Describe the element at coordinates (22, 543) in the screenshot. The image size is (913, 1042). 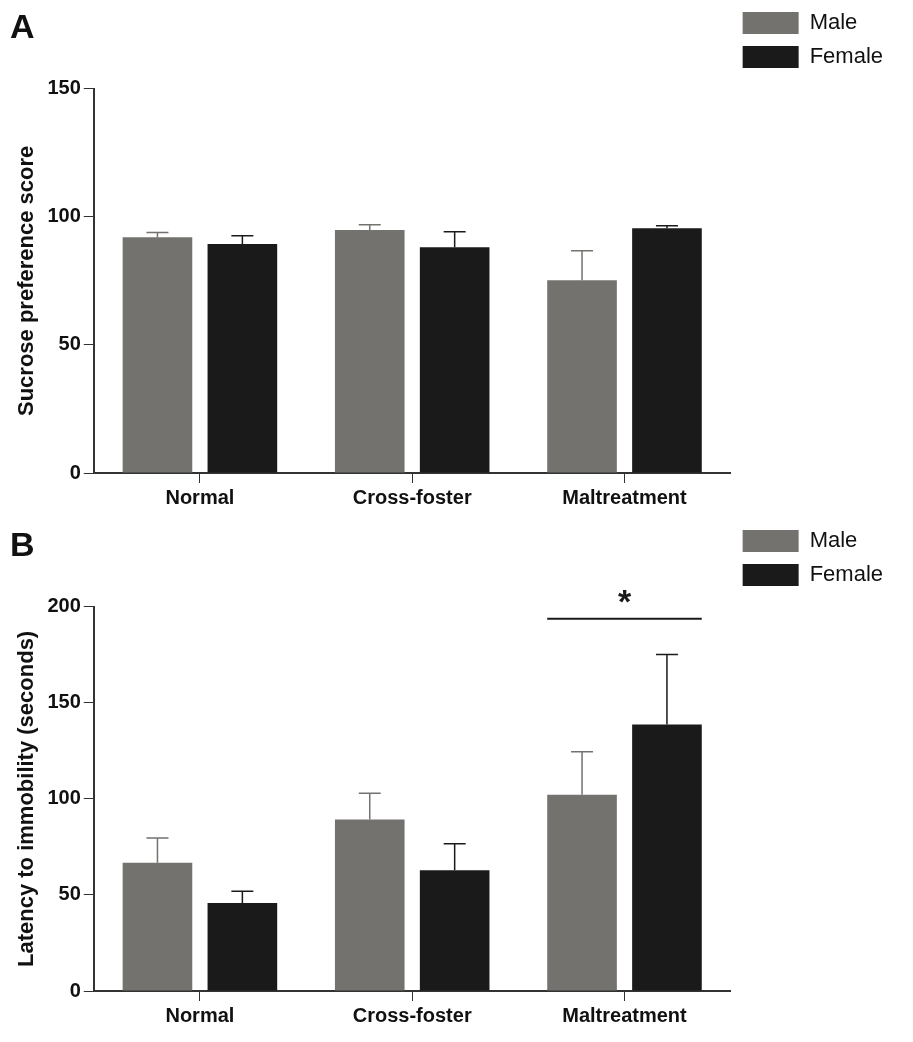
I see `chart-title: B` at that location.